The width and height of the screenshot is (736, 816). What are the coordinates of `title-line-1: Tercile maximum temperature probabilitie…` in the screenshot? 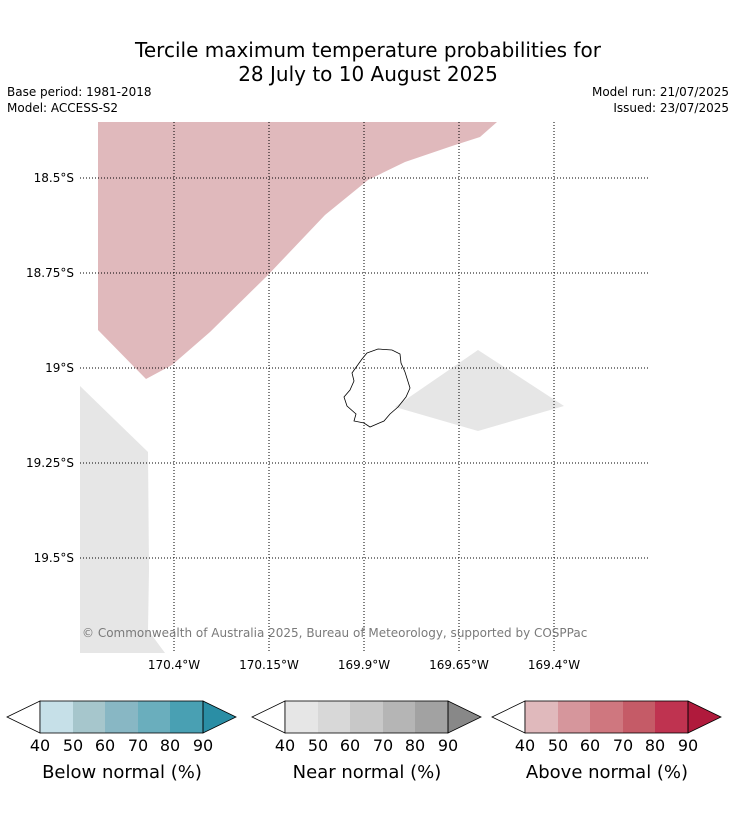 It's located at (368, 50).